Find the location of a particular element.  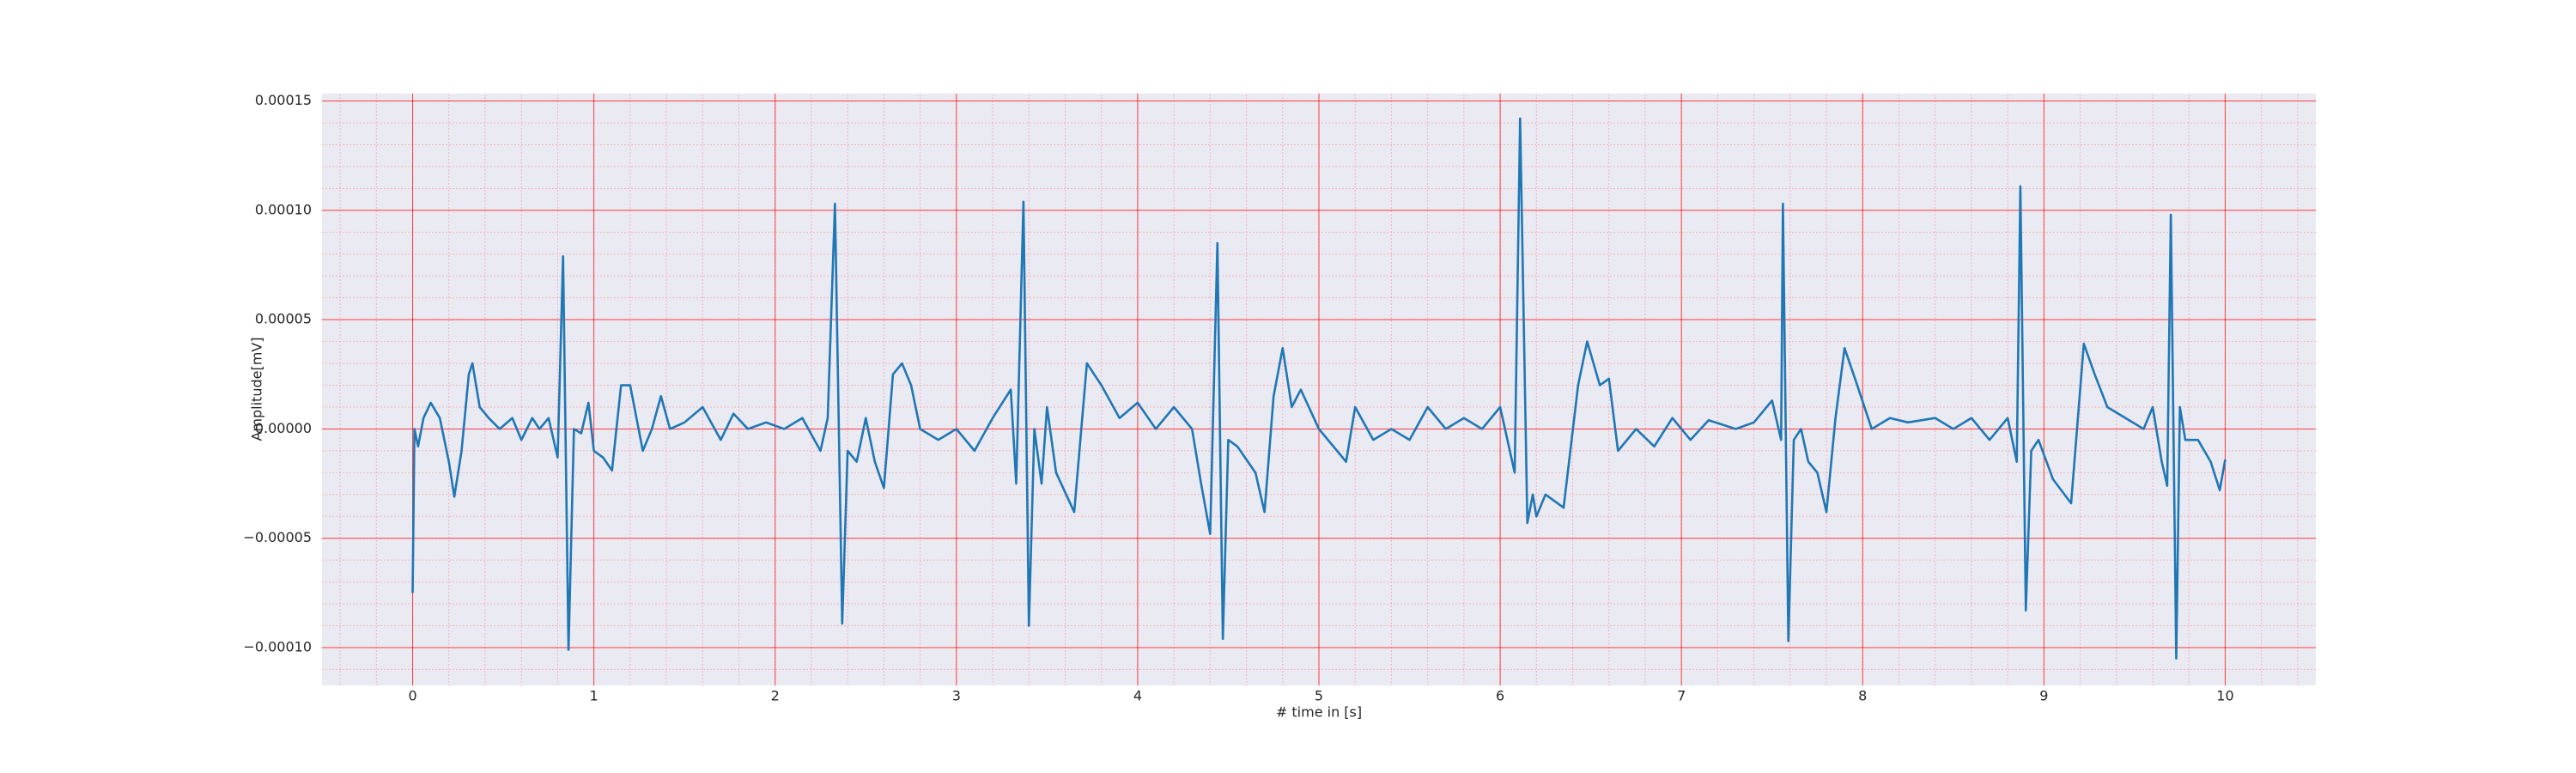

x-tick-label: 0 is located at coordinates (412, 696).